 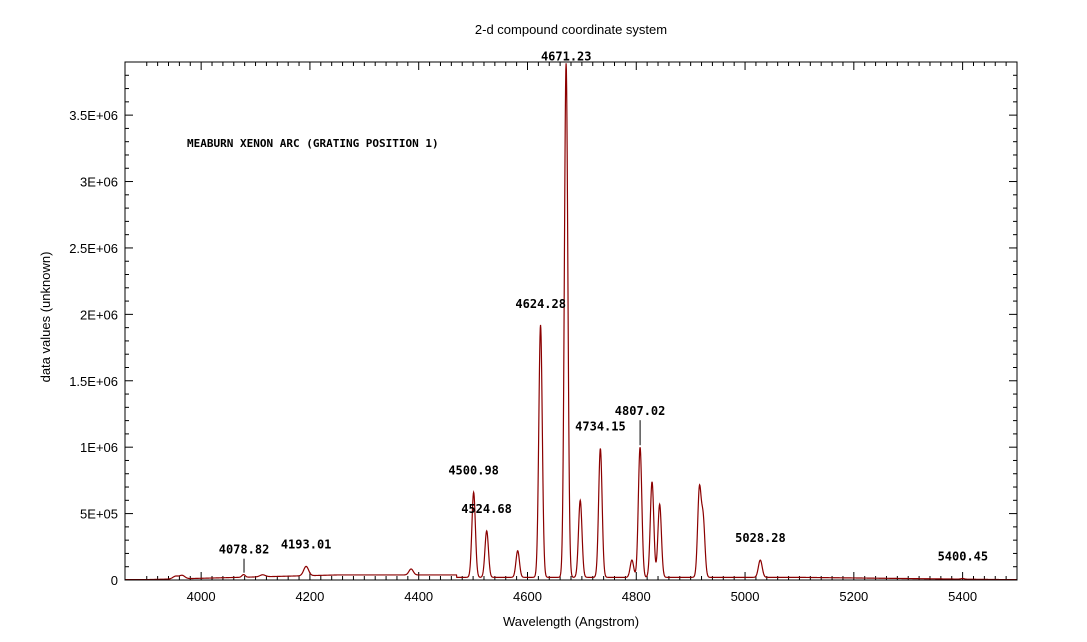 I want to click on y-tick-label: 0, so click(x=114, y=580).